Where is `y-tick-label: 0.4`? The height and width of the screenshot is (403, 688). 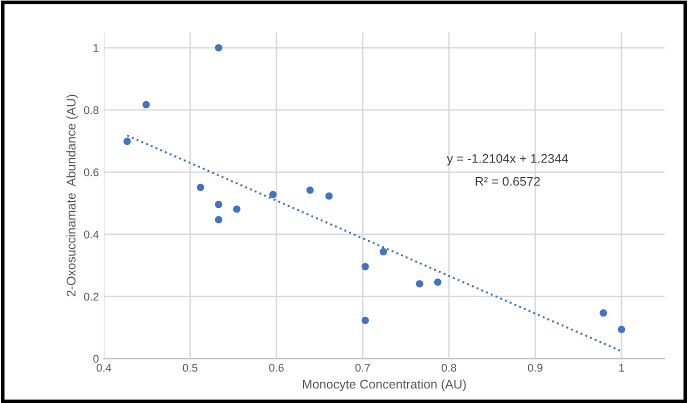 y-tick-label: 0.4 is located at coordinates (91, 234).